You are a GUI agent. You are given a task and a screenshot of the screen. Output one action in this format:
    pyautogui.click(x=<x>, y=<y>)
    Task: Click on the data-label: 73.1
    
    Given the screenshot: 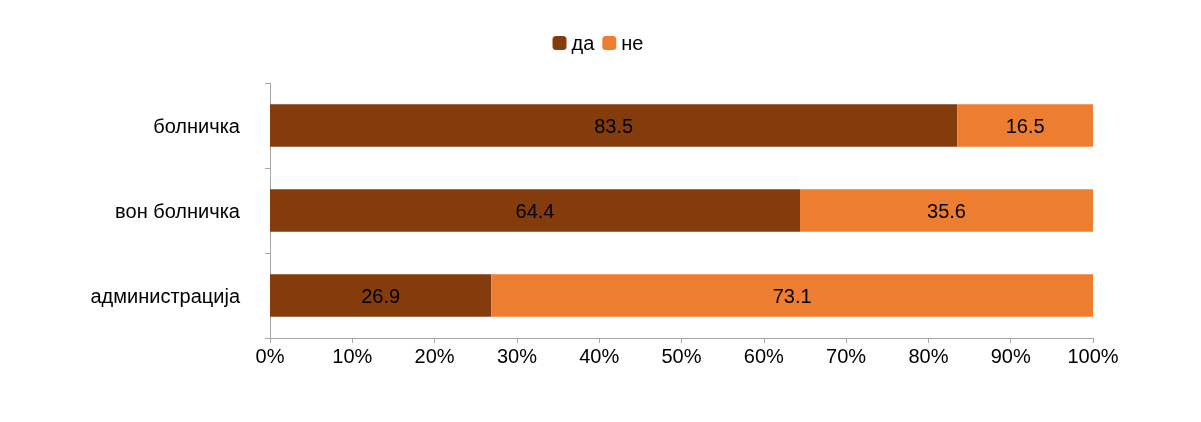 What is the action you would take?
    pyautogui.click(x=792, y=295)
    